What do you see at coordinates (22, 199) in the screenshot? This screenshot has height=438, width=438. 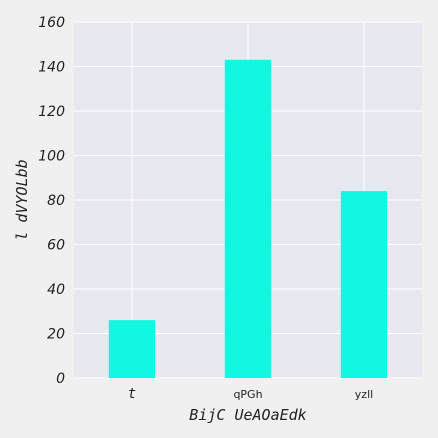 I see `y-axis-title: l dVYOLbb` at bounding box center [22, 199].